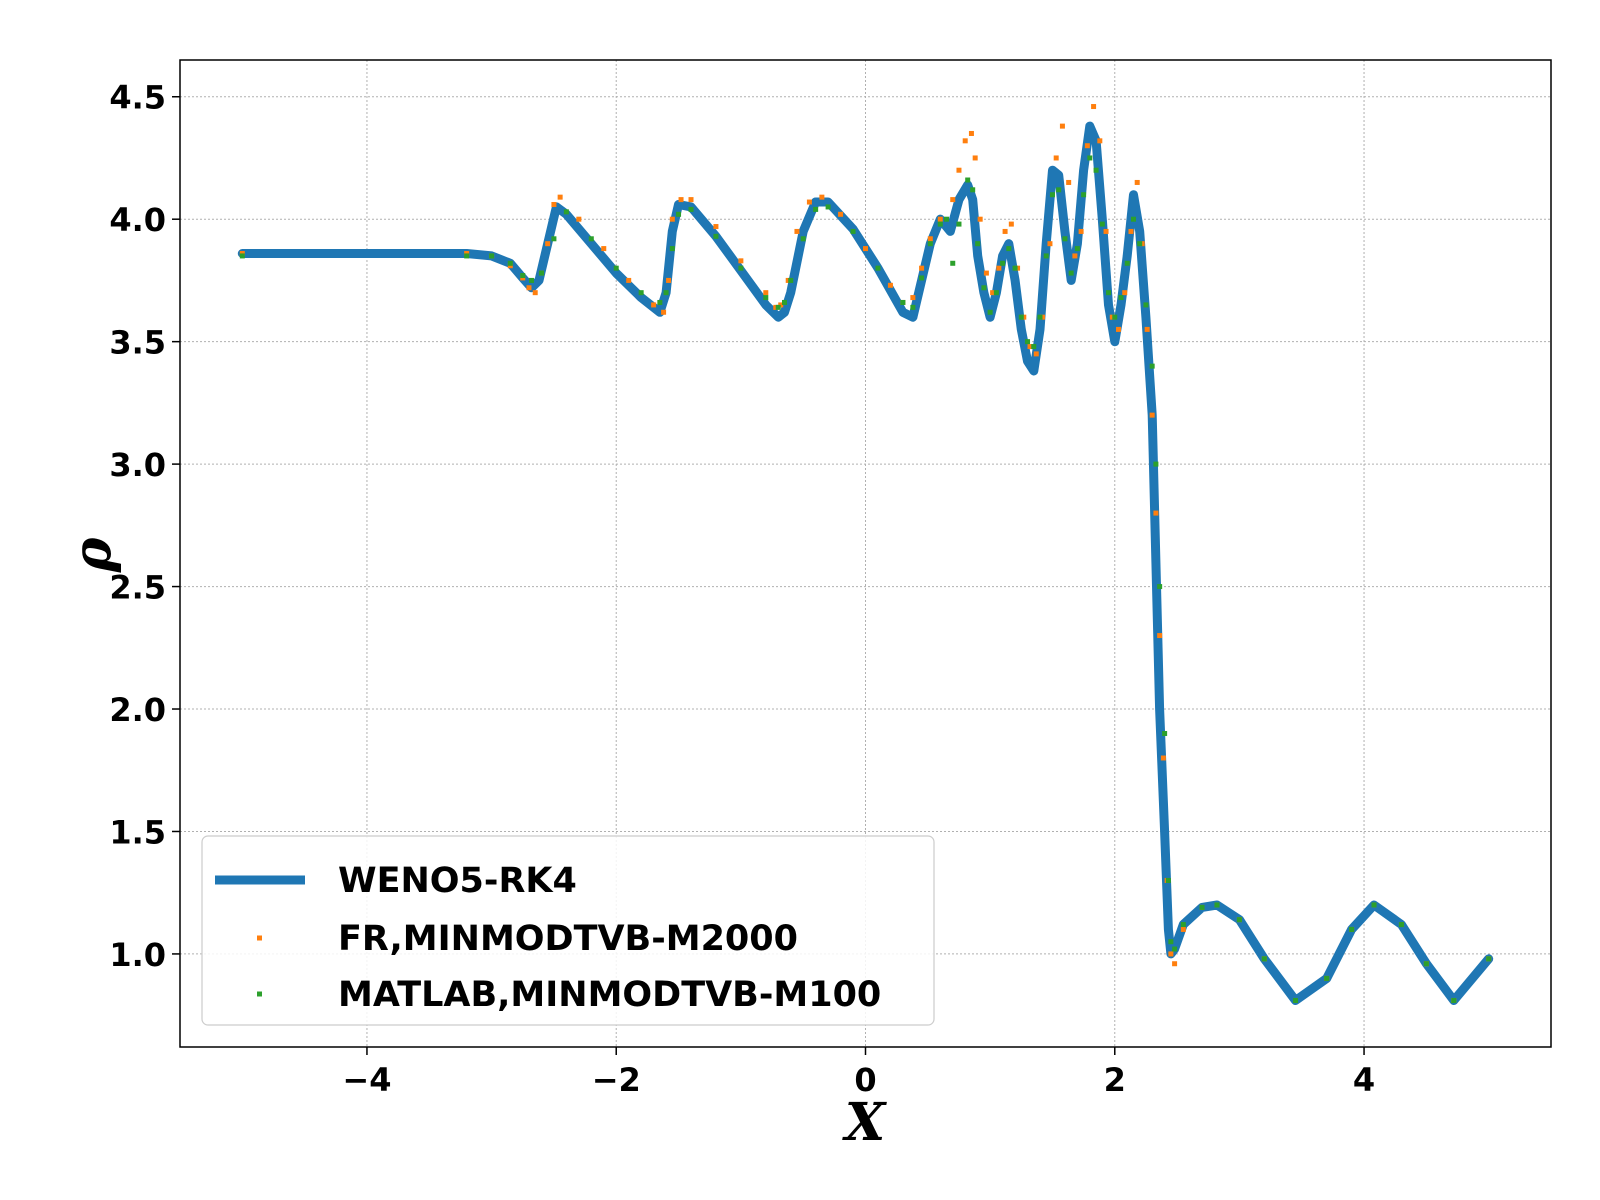  What do you see at coordinates (865, 1122) in the screenshot?
I see `x-axis-label: X` at bounding box center [865, 1122].